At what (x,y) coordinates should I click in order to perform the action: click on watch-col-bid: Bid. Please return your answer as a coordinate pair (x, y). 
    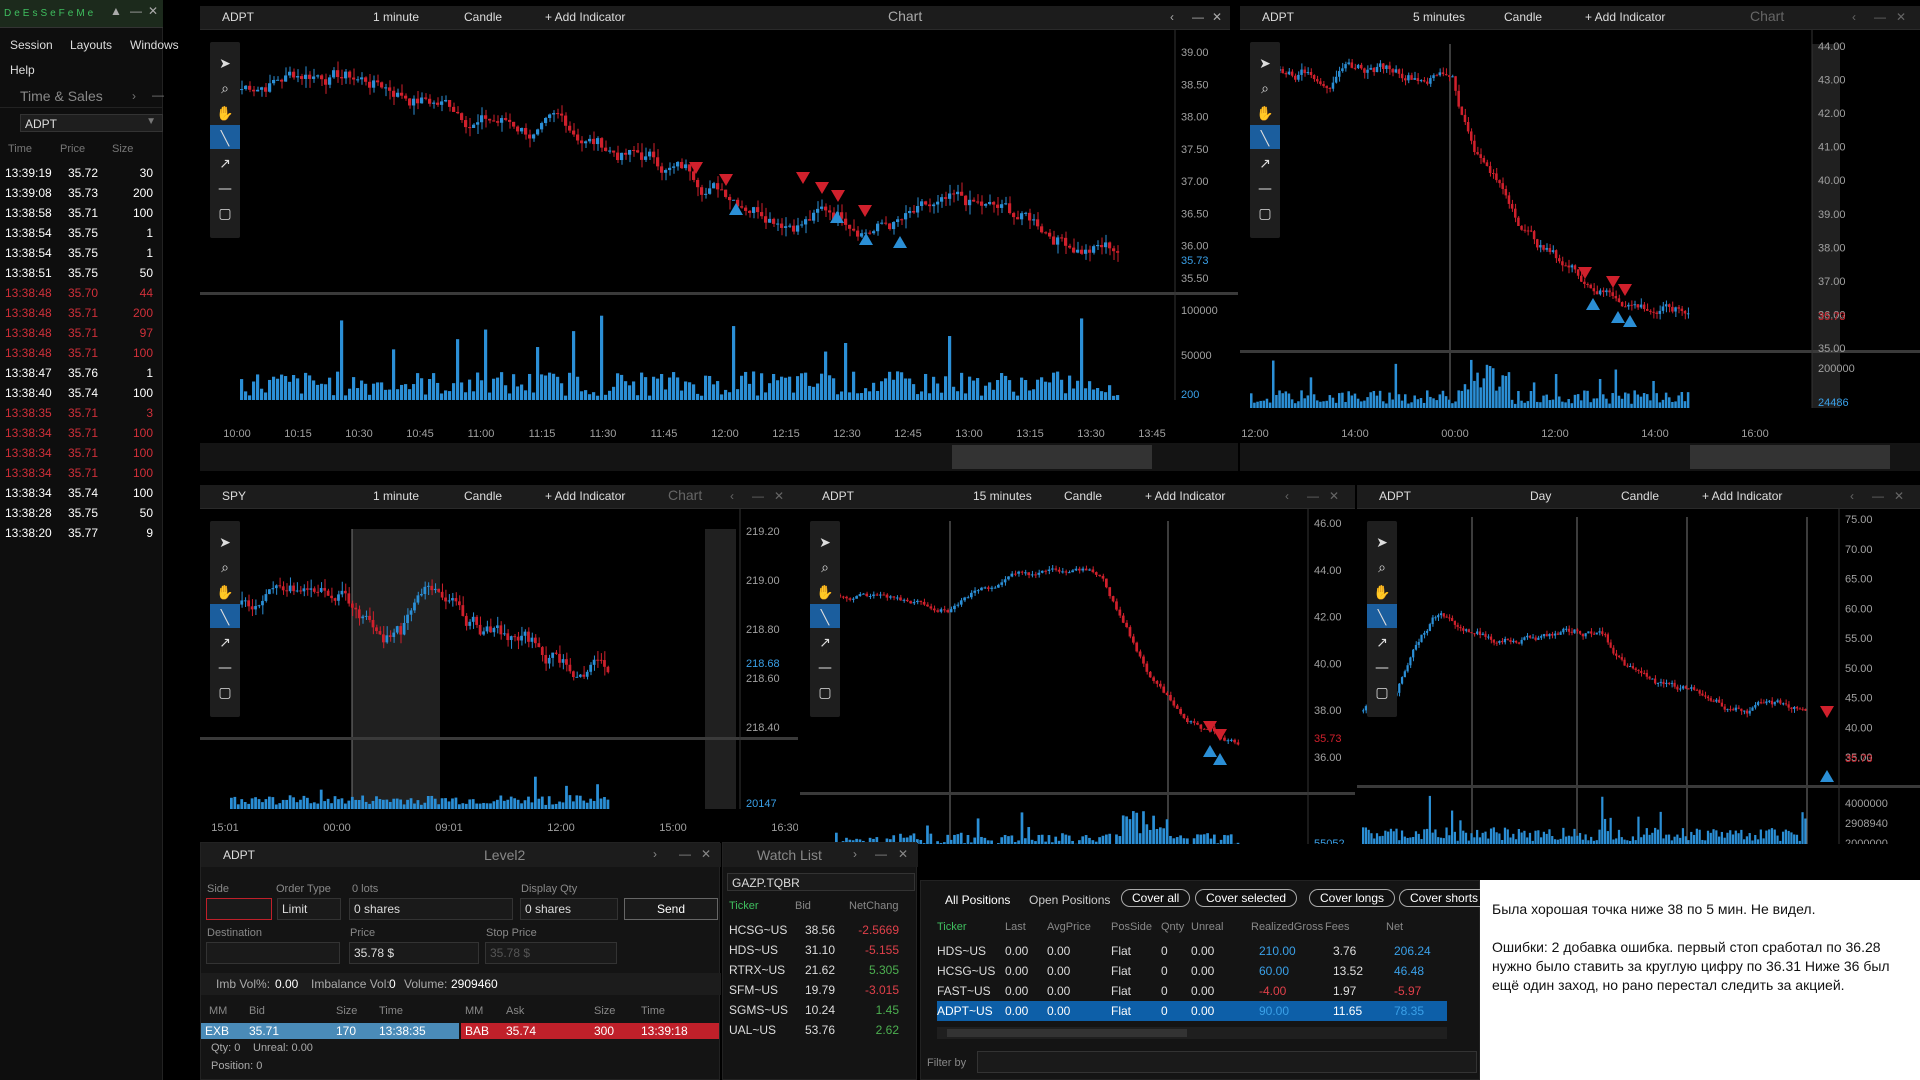
    Looking at the image, I should click on (803, 906).